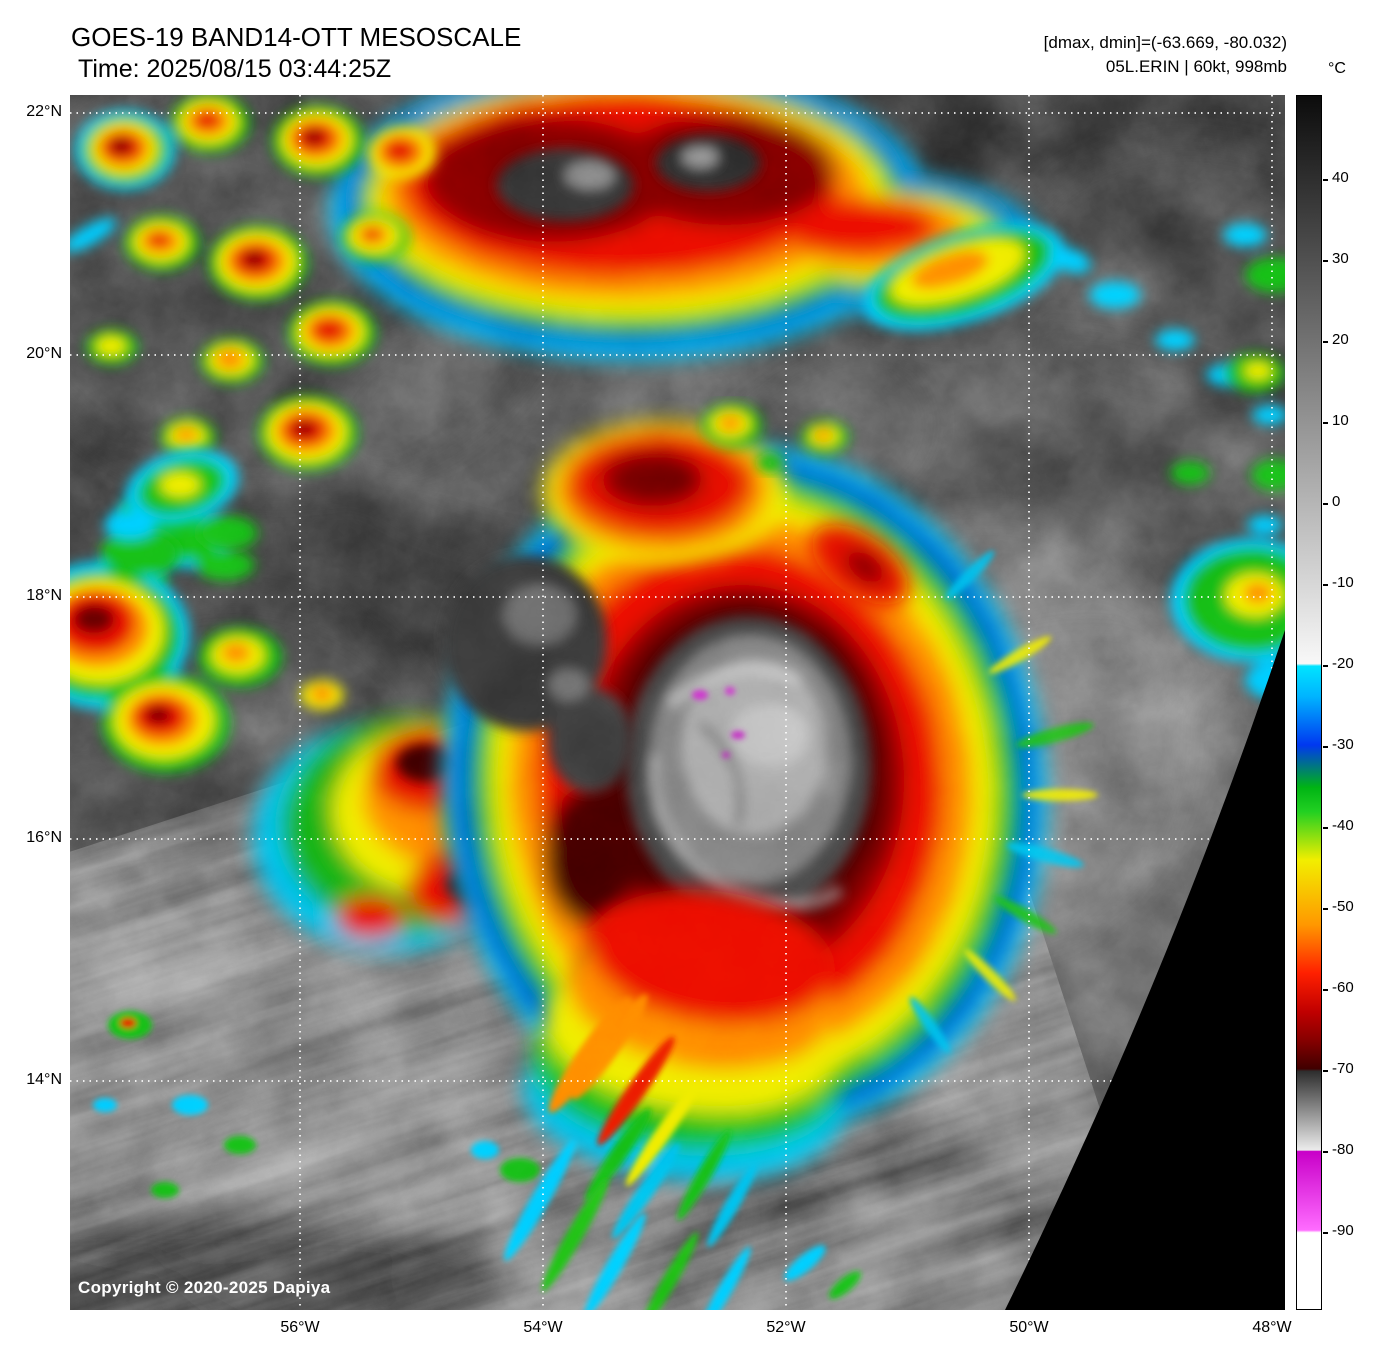  I want to click on colorbar-tick-label: -50, so click(1343, 906).